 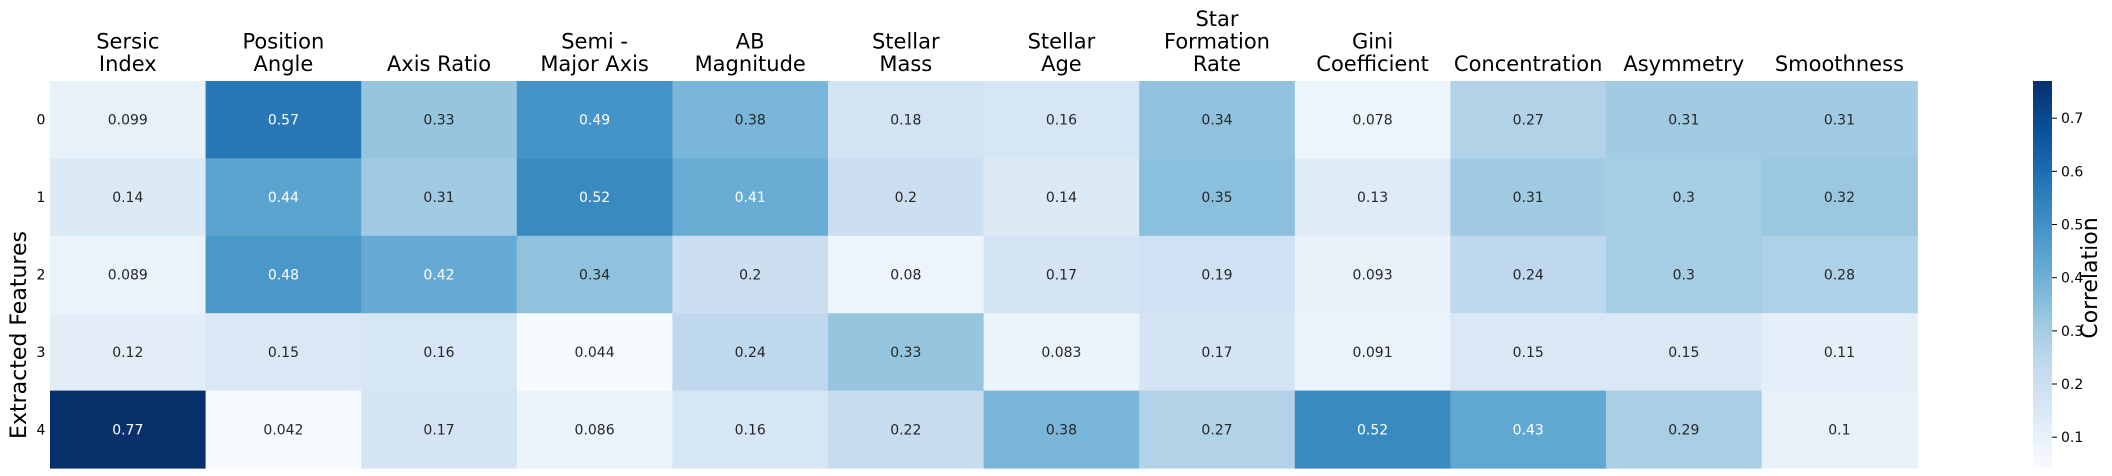 What do you see at coordinates (283, 198) in the screenshot?
I see `cell-value-label: 0.44` at bounding box center [283, 198].